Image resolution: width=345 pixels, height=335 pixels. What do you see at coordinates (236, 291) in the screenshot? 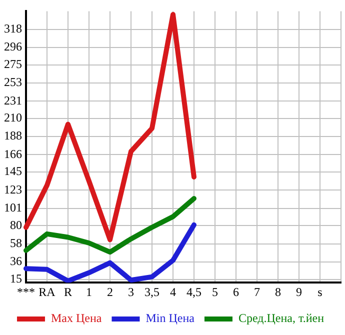
I see `x-tick-label: 6` at bounding box center [236, 291].